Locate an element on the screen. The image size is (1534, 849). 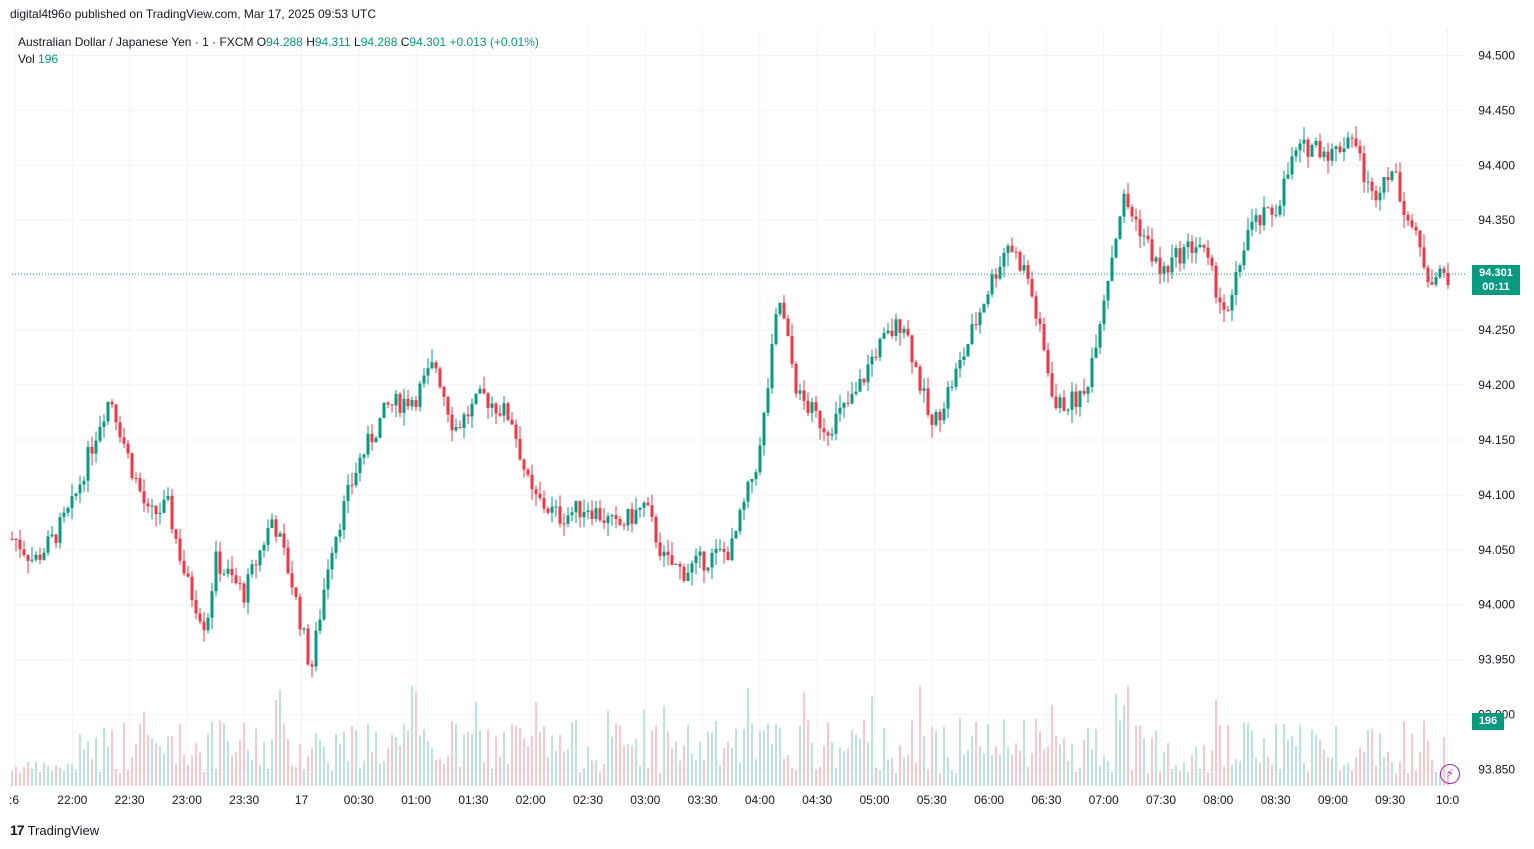
alert-bolt-icon: ⚡ is located at coordinates (1450, 774).